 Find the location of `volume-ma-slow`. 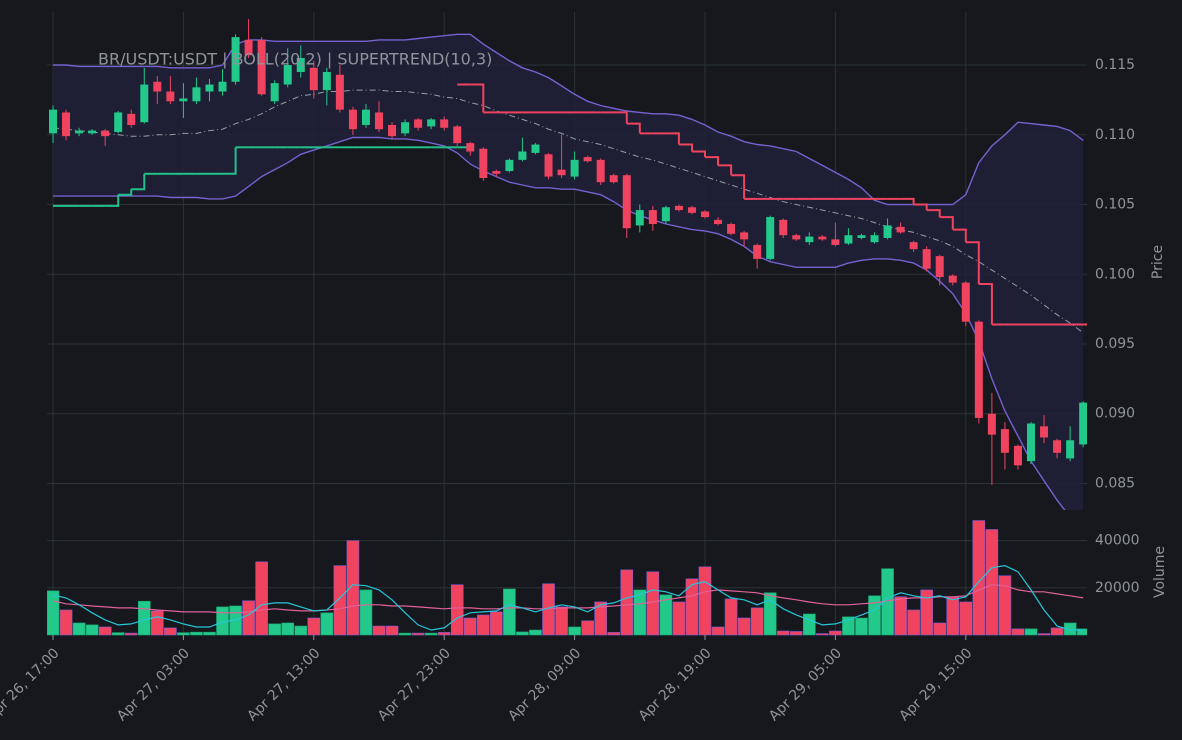

volume-ma-slow is located at coordinates (568, 599).